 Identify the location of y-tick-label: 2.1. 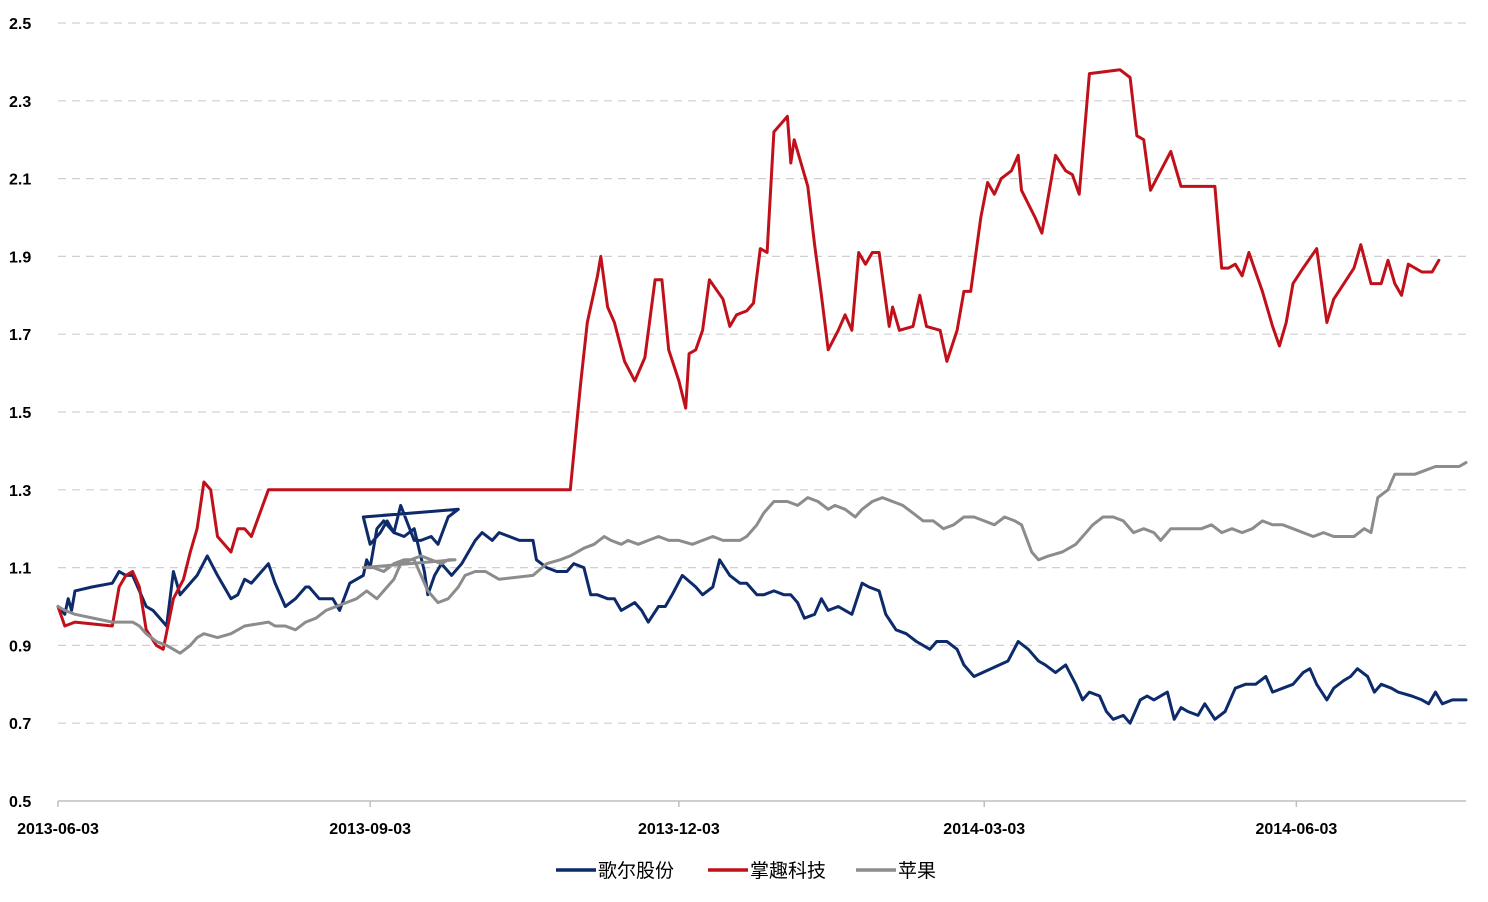
(20, 180).